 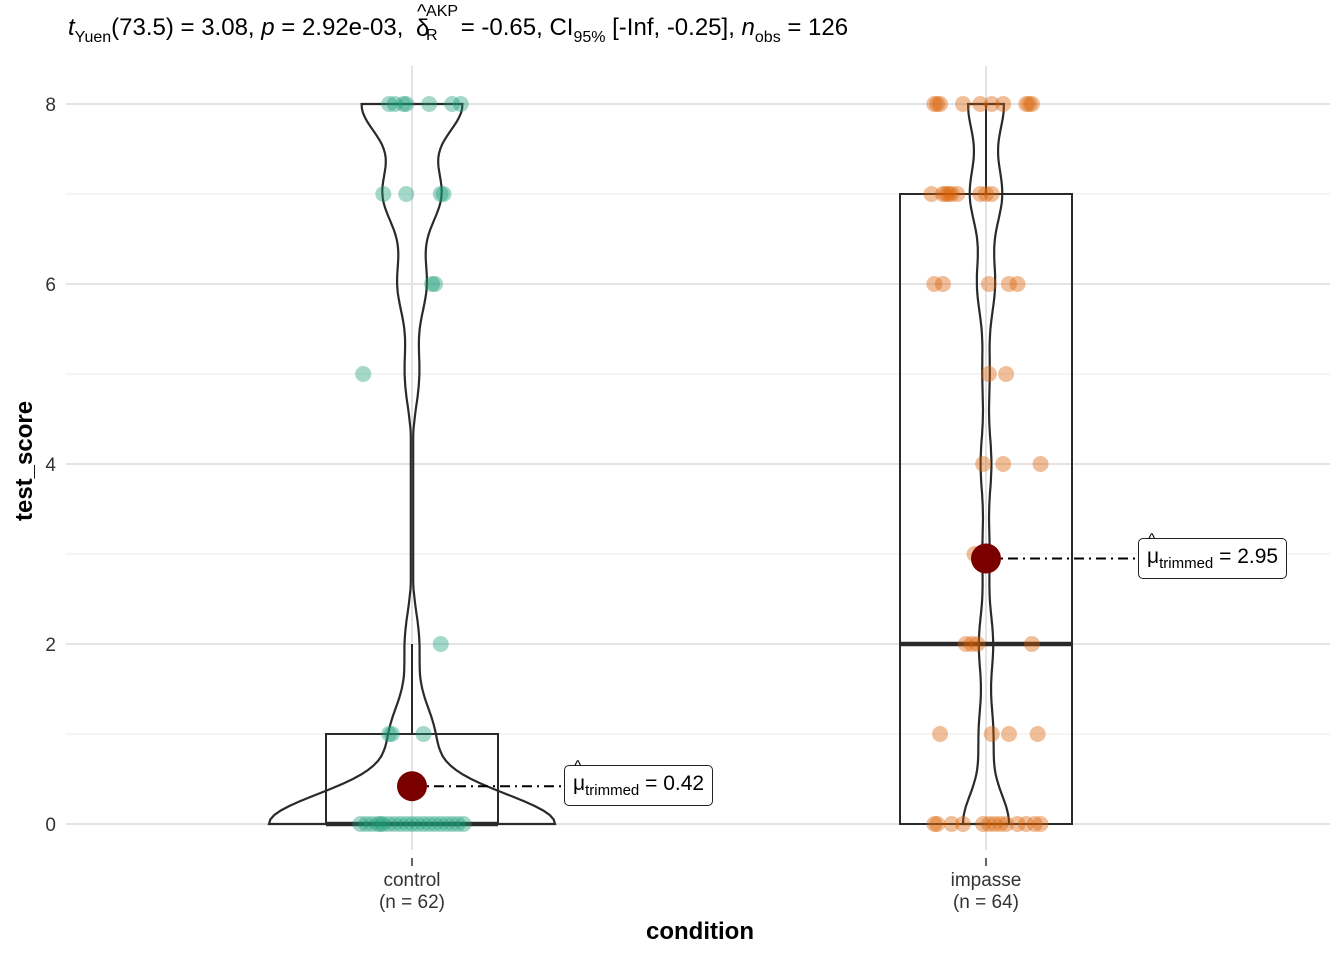 I want to click on group-name: impasse, so click(x=986, y=880).